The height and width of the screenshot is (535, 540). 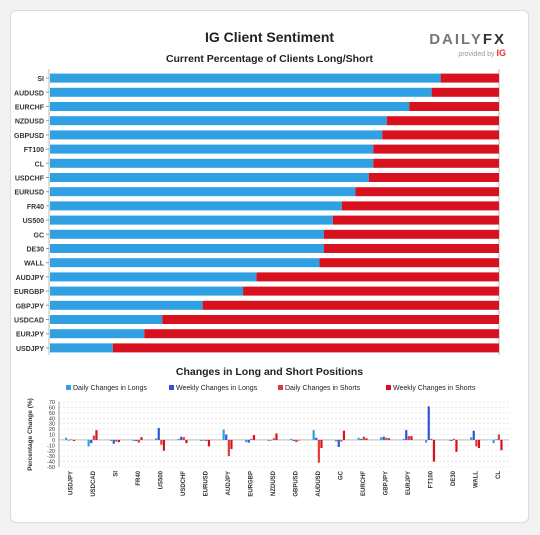 What do you see at coordinates (30, 306) in the screenshot?
I see `category-label: GBPJPY` at bounding box center [30, 306].